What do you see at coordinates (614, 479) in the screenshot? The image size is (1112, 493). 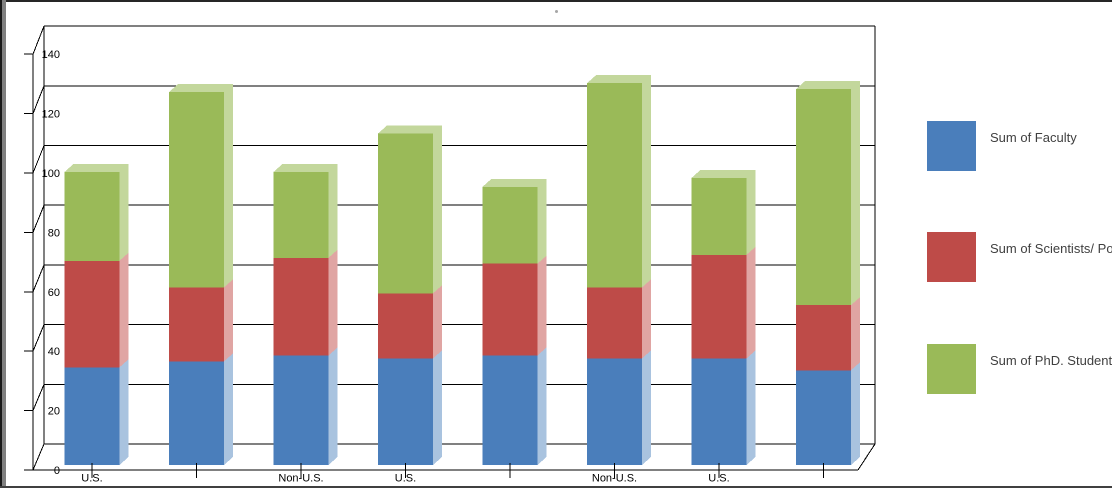 I see `x-axis-label-5: Non-U.S.` at bounding box center [614, 479].